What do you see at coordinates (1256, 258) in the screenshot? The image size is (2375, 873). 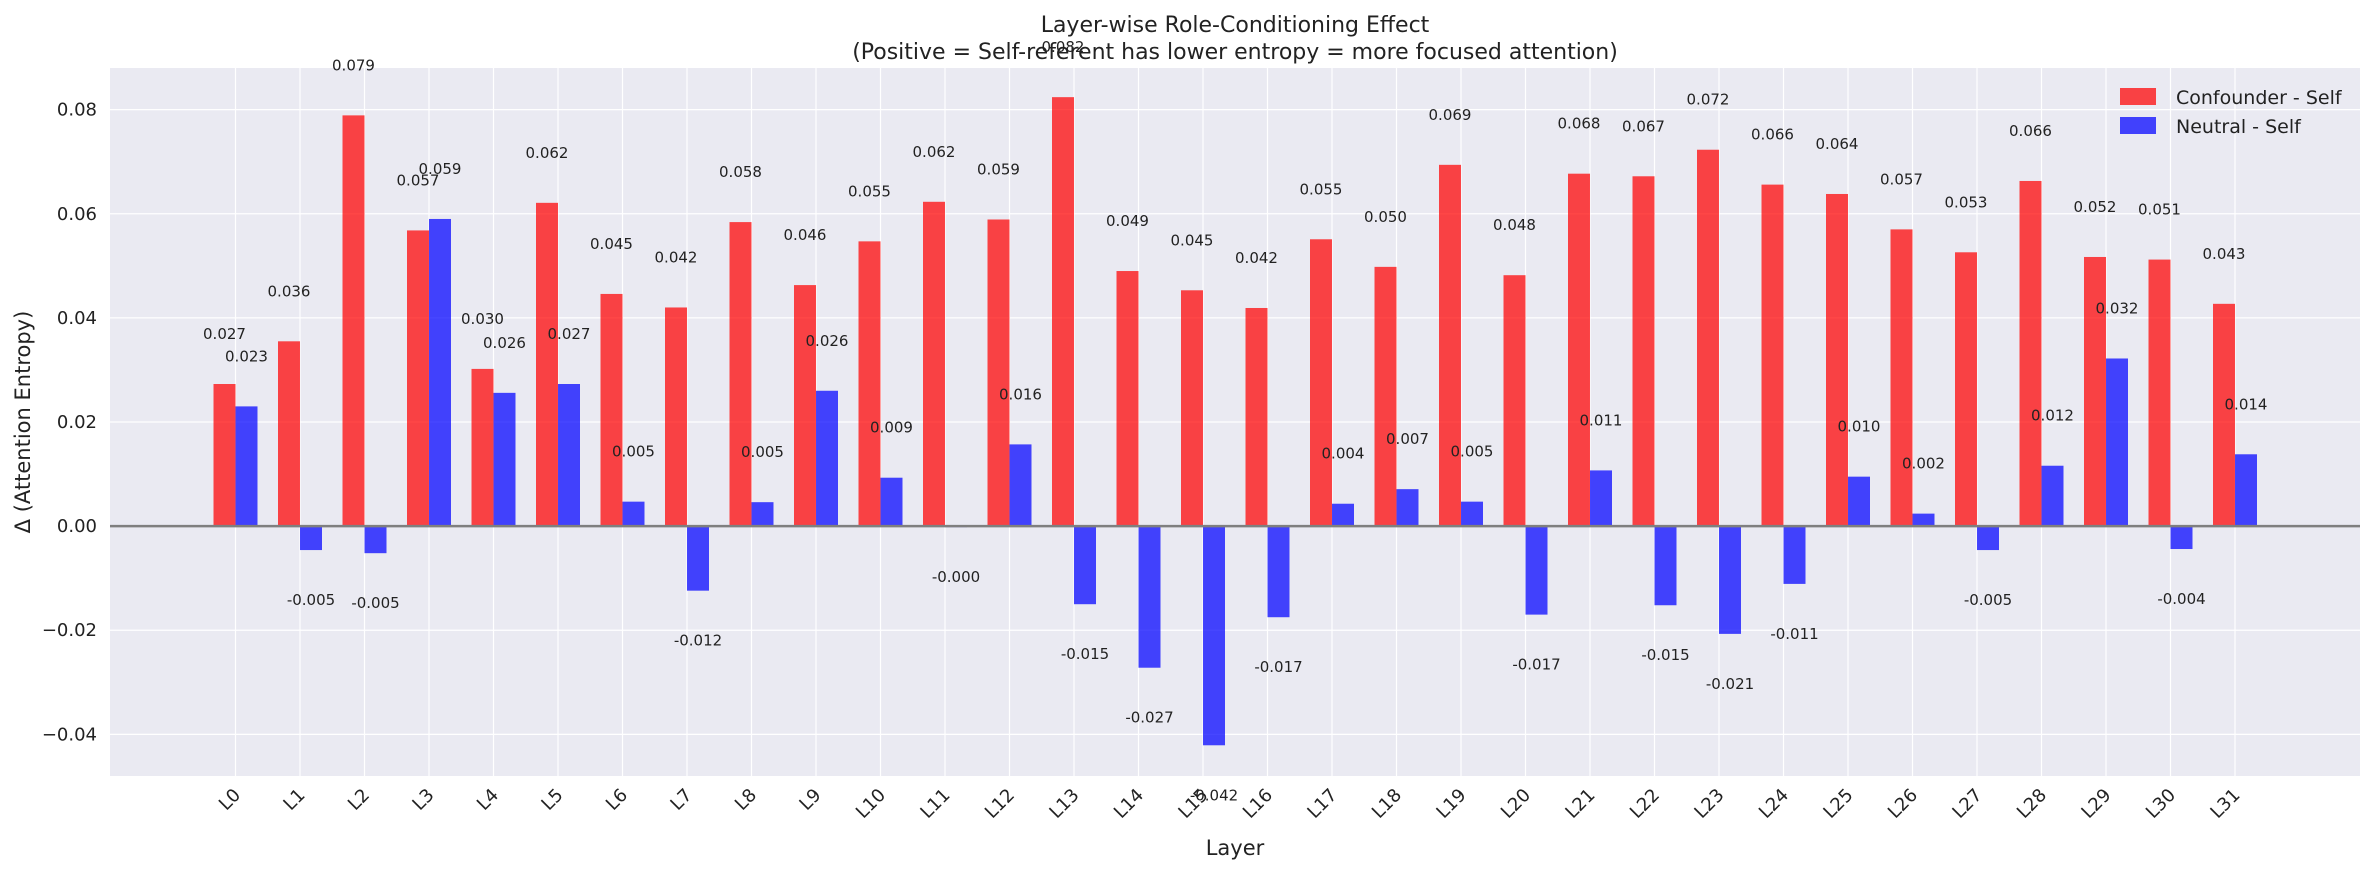 I see `value-label-confounder: 0.042` at bounding box center [1256, 258].